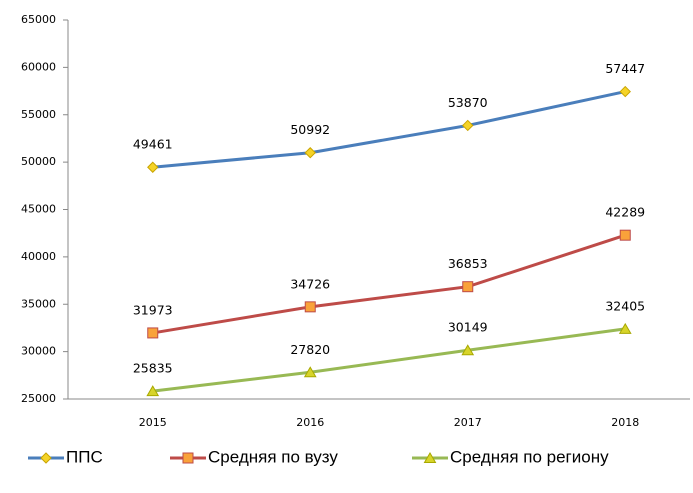 This screenshot has width=693, height=493. Describe the element at coordinates (38, 256) in the screenshot. I see `y-tick-label: 40000` at that location.